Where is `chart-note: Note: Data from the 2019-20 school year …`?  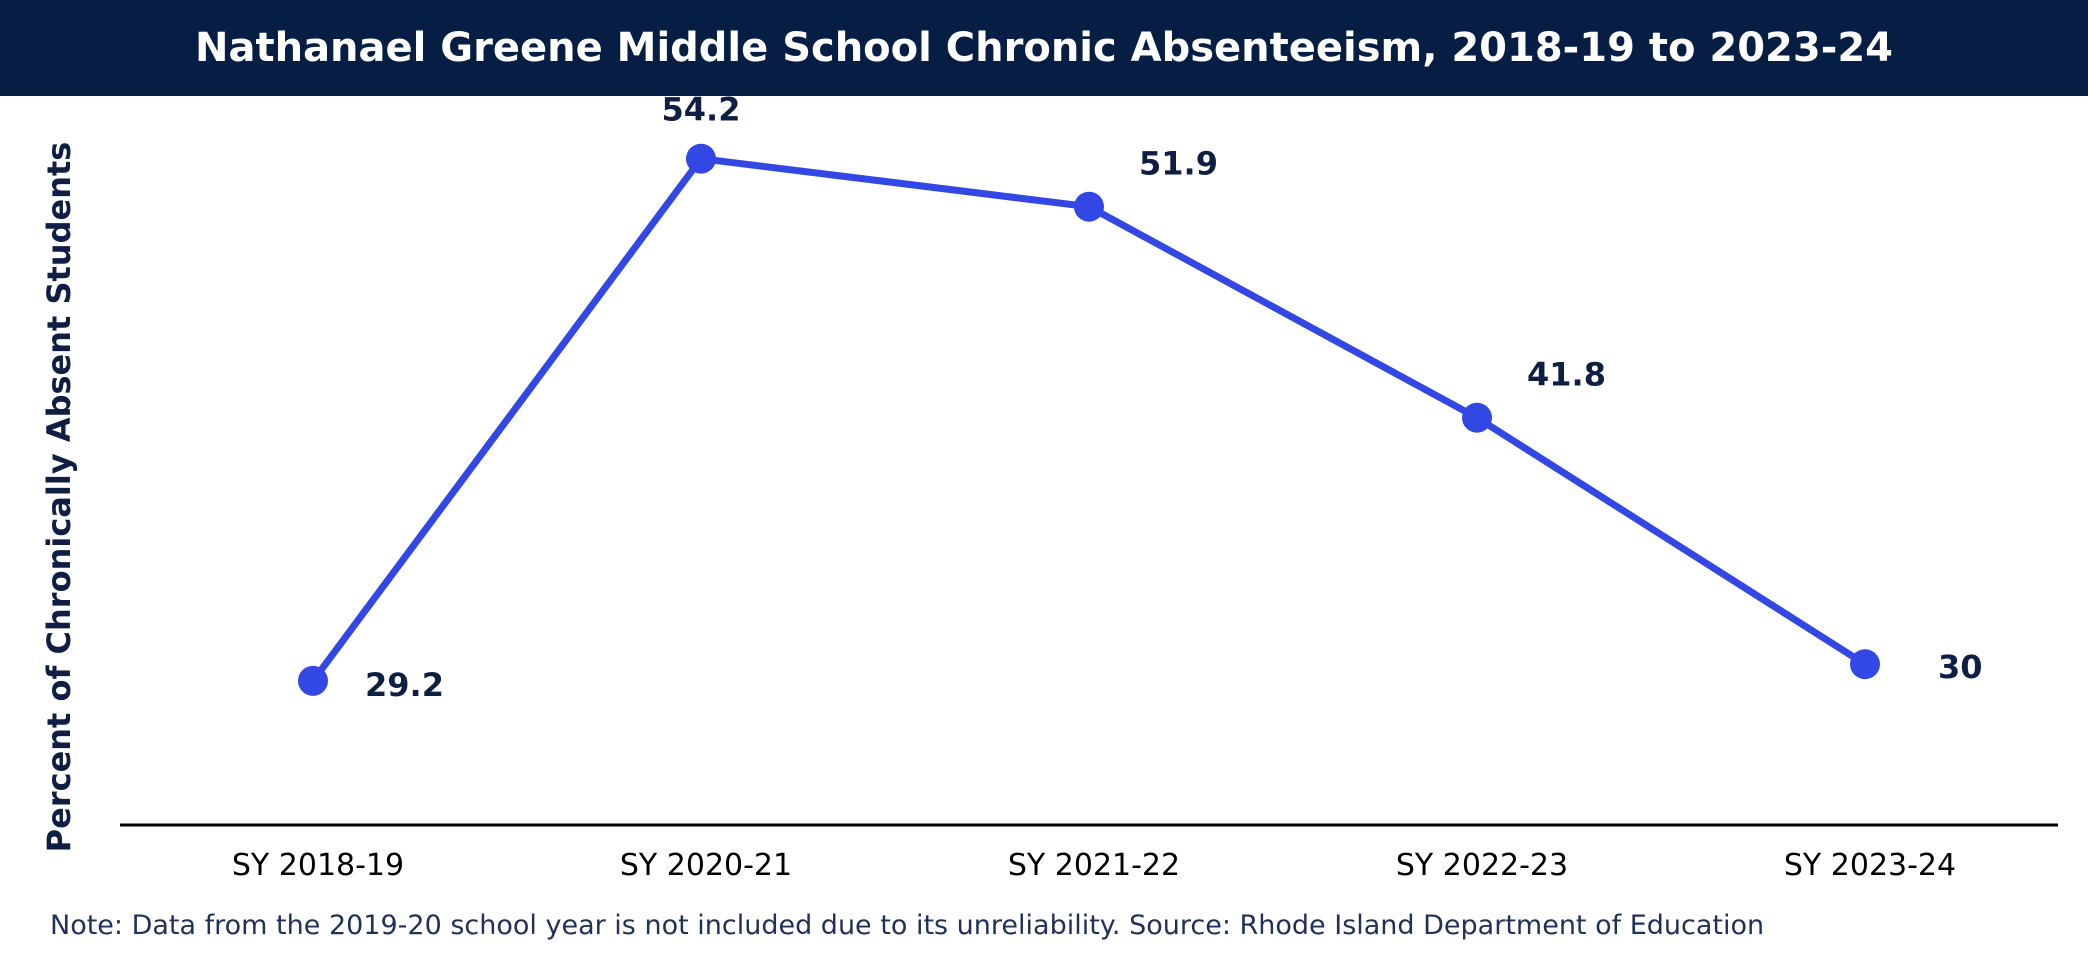 chart-note: Note: Data from the 2019-20 school year … is located at coordinates (907, 925).